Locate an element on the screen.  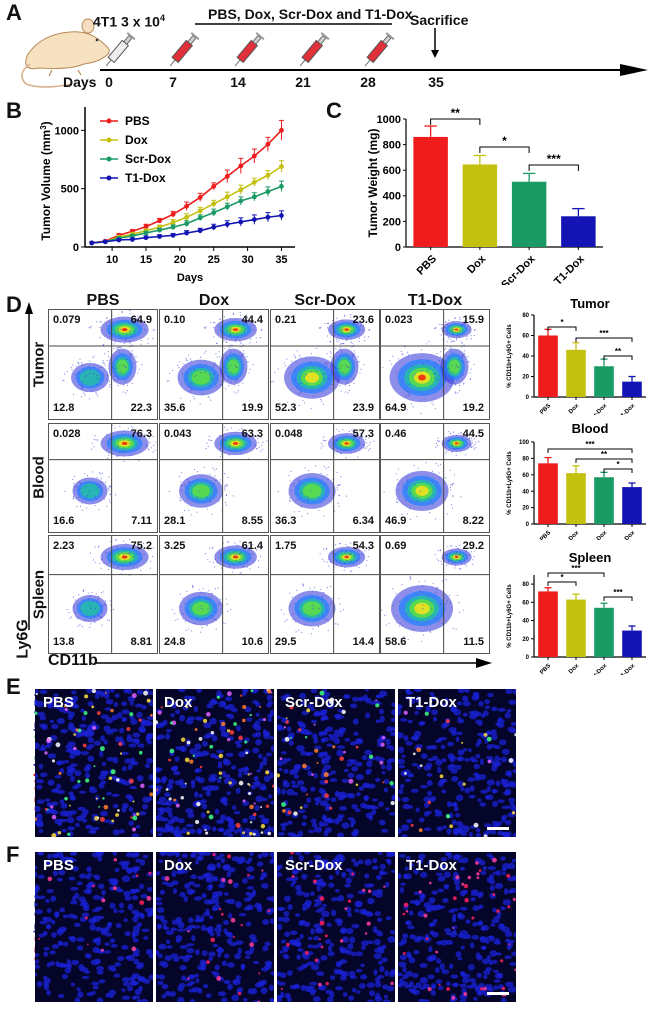
x-tick-label: T1-Dox is located at coordinates (627, 409).